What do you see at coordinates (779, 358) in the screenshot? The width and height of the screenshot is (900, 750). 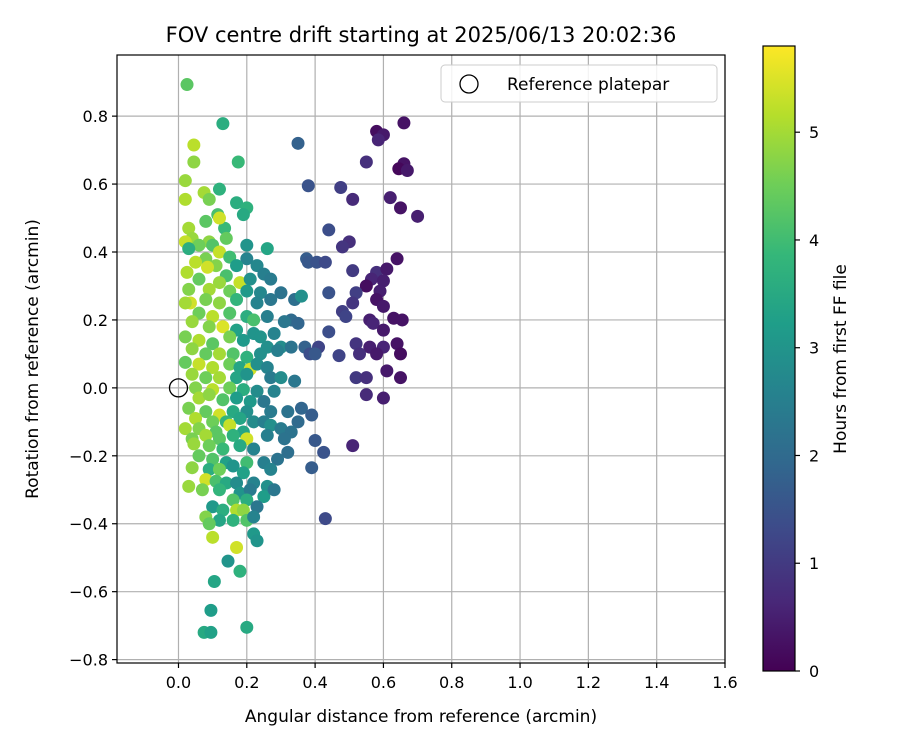 I see `colorbar-bar` at bounding box center [779, 358].